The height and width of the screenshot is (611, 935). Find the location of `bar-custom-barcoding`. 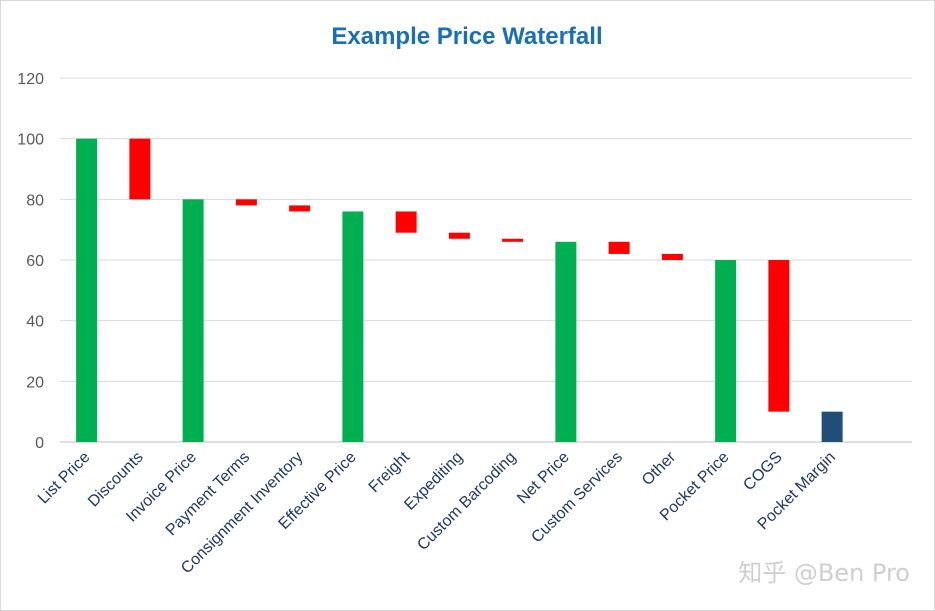

bar-custom-barcoding is located at coordinates (513, 240).